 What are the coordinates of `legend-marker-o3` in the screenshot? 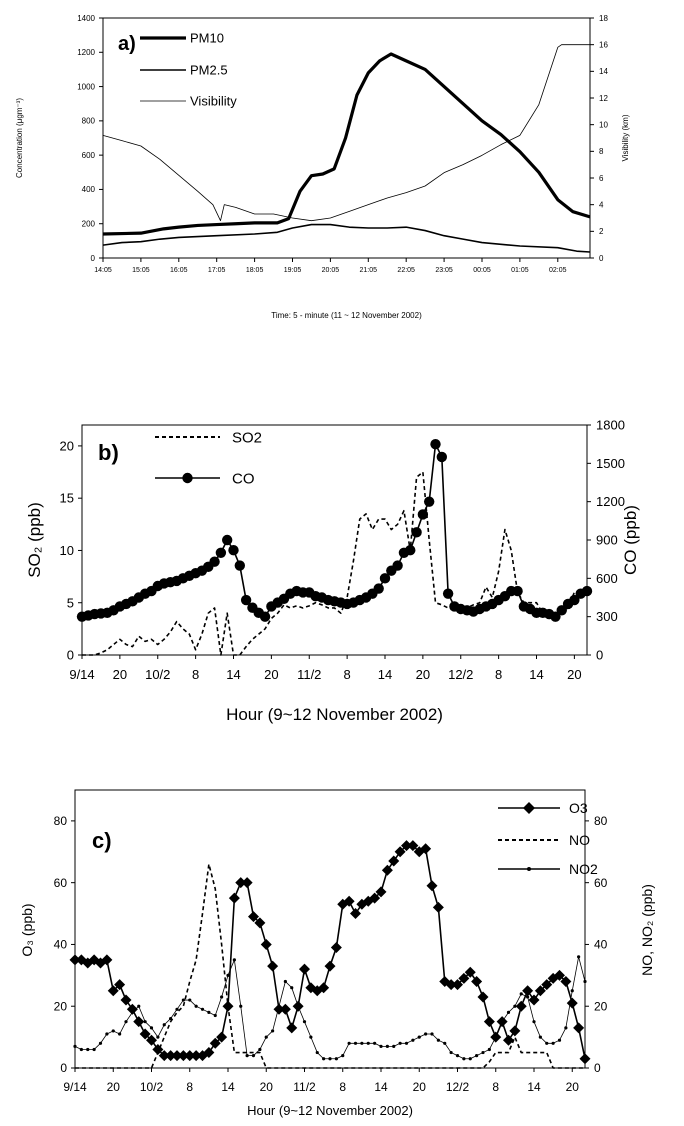 It's located at (529, 808).